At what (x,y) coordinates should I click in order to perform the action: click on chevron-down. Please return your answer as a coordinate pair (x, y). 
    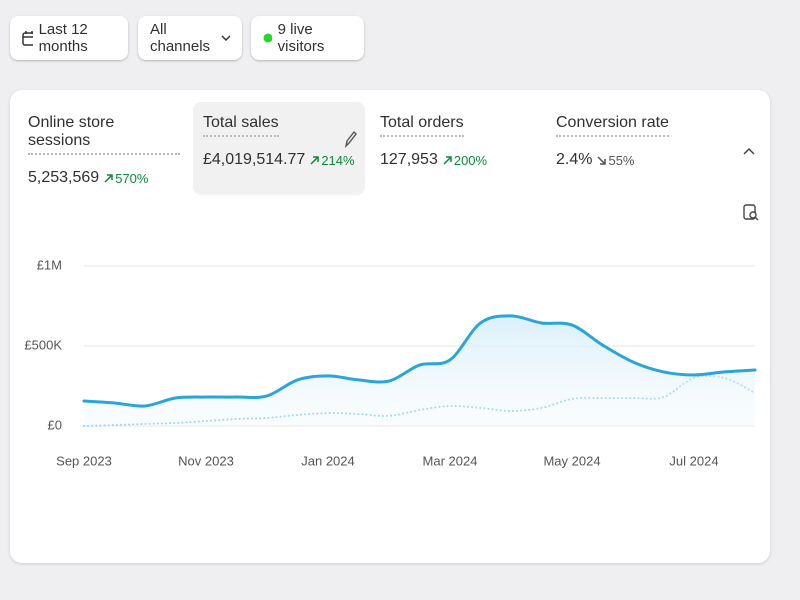
    Looking at the image, I should click on (225, 38).